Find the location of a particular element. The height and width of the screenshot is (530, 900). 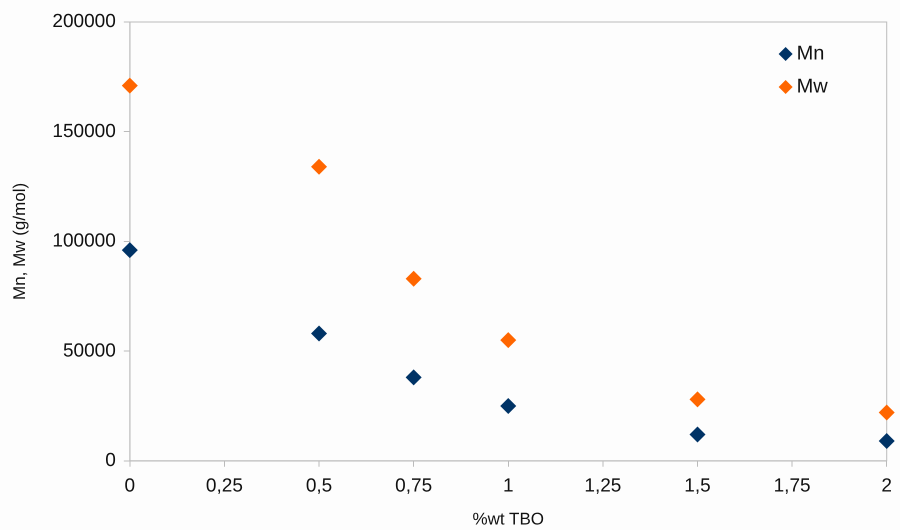

x-tick-label: 0,75 is located at coordinates (413, 485).